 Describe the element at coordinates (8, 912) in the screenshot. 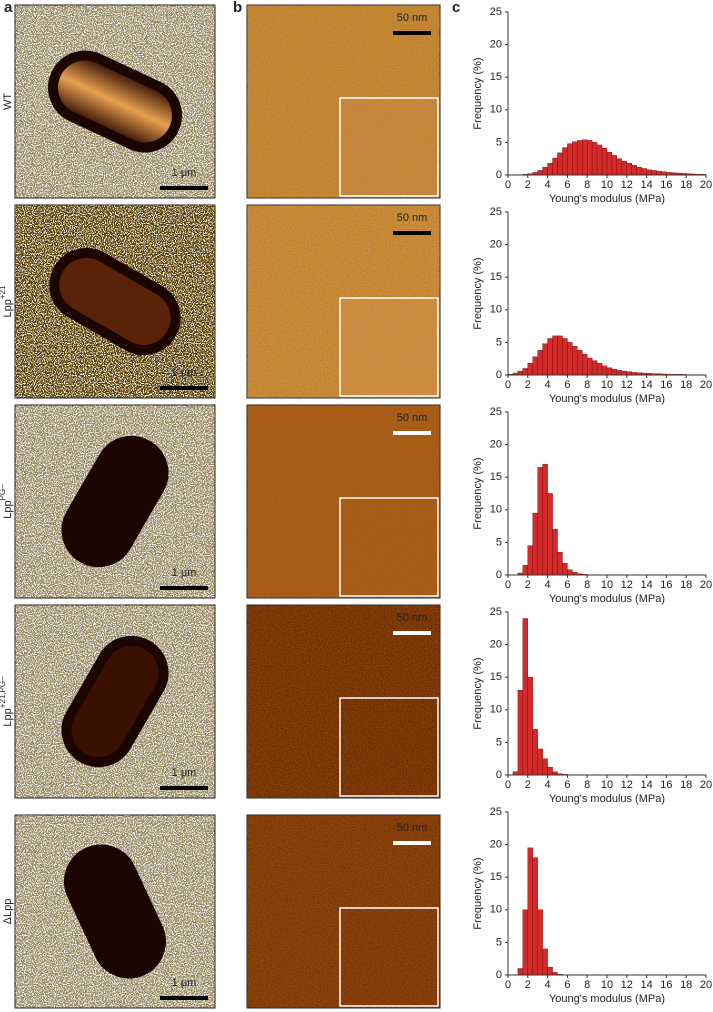

I see `row-label-base: ΔLpp` at that location.